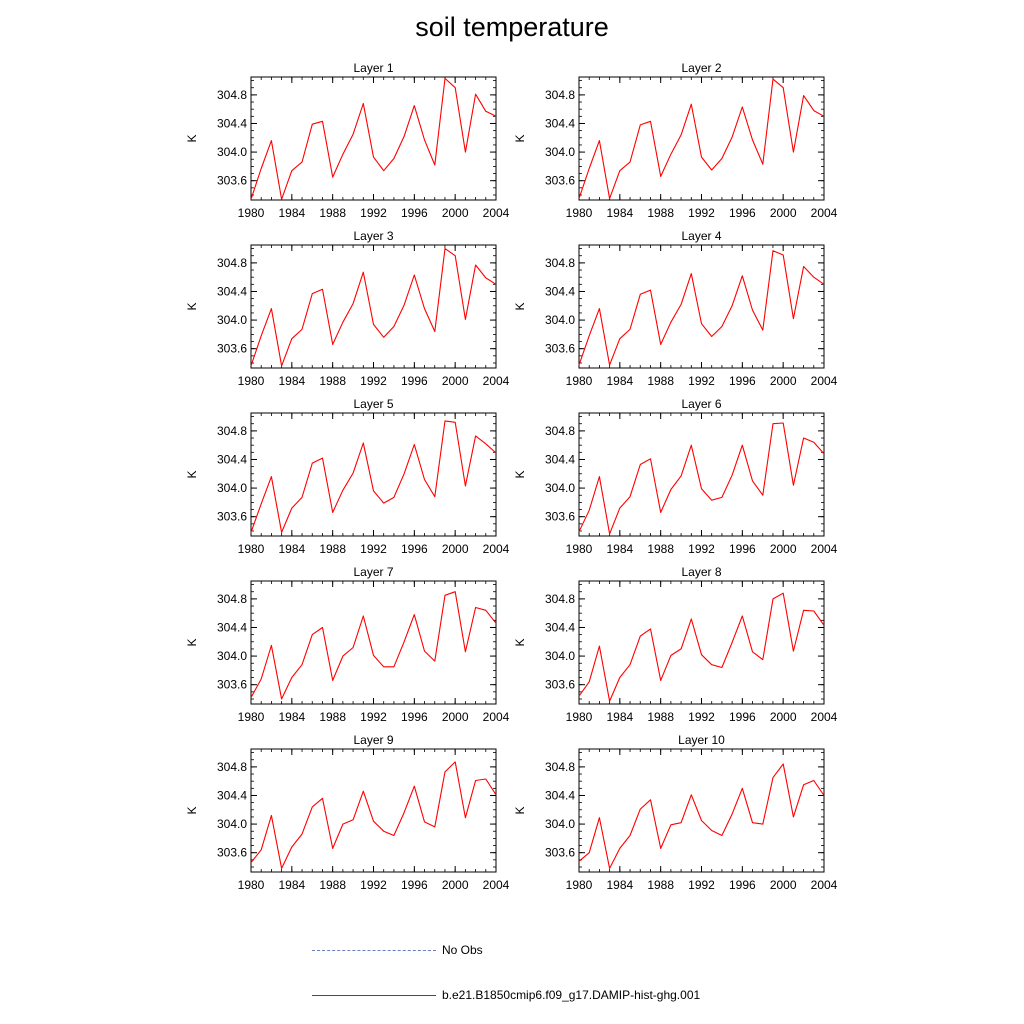  What do you see at coordinates (701, 572) in the screenshot?
I see `panel-title: Layer 8` at bounding box center [701, 572].